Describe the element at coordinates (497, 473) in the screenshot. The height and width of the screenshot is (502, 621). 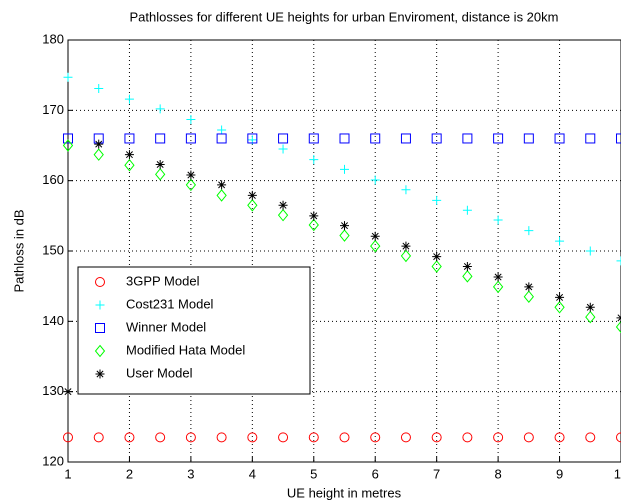
I see `x-tick-label: 8` at that location.